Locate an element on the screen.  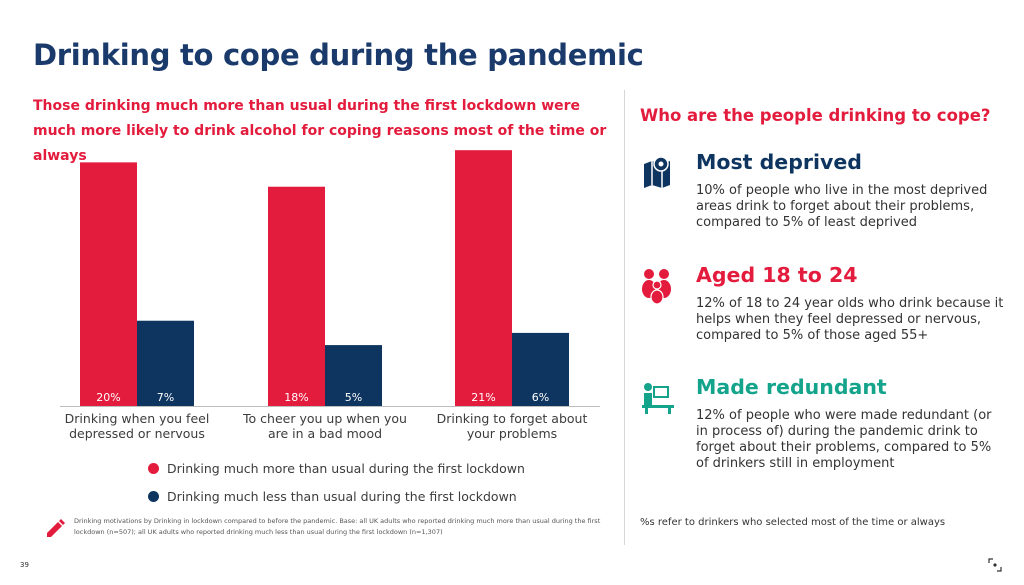
insight-title: Aged 18 to 24 is located at coordinates (777, 275).